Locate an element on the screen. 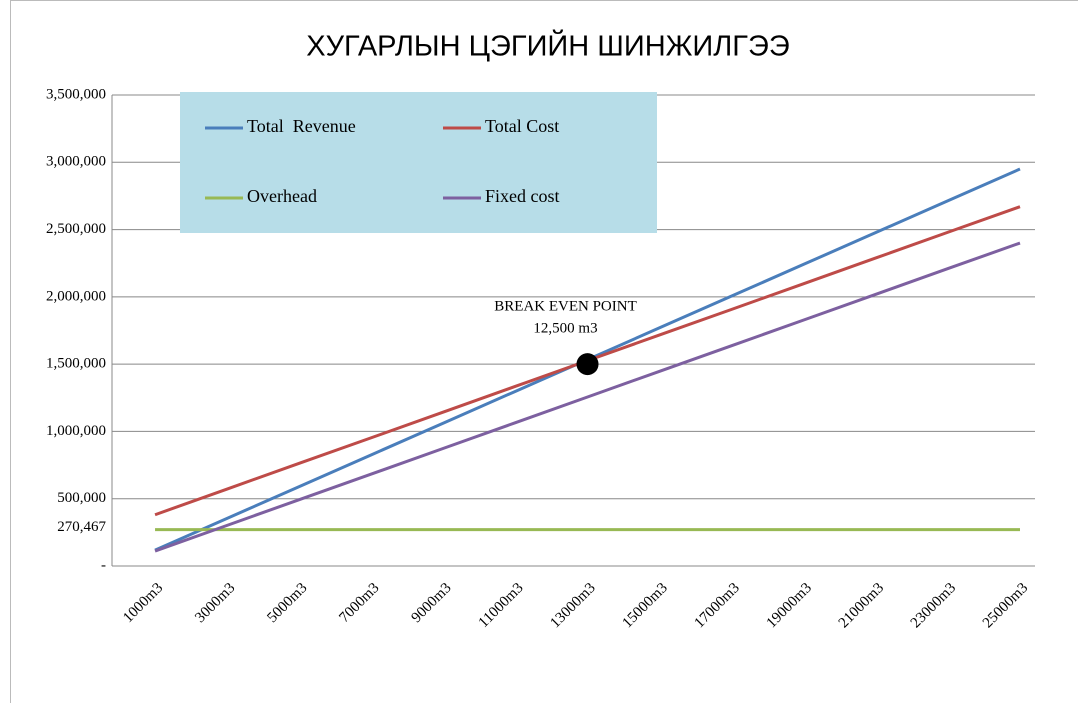 The width and height of the screenshot is (1078, 703). chart-title: ХУГАРЛЫН ЦЭГИЙН ШИНЖИЛГЭЭ is located at coordinates (547, 46).